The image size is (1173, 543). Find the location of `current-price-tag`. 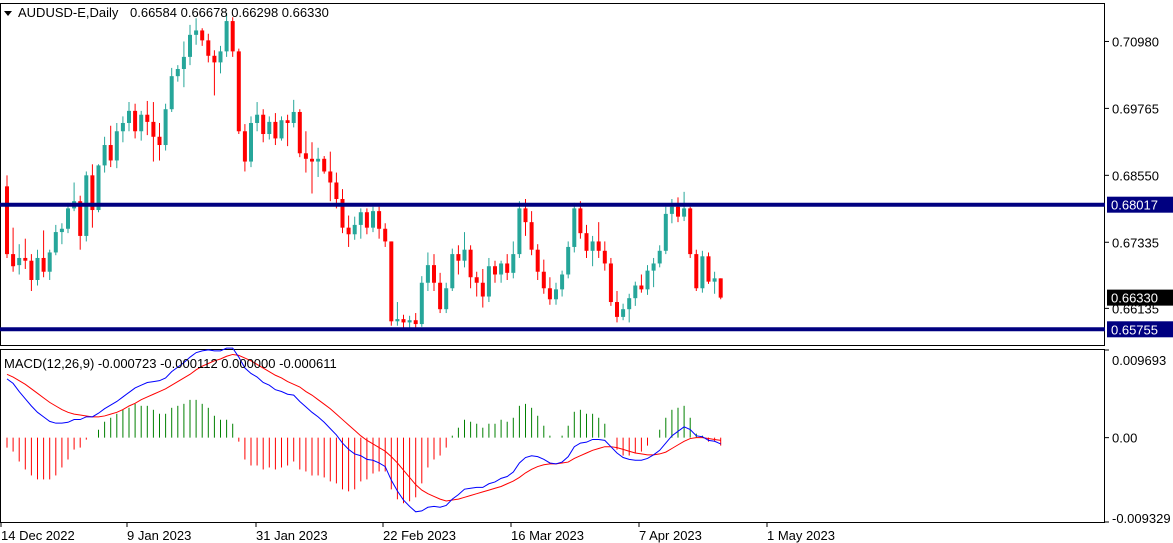

current-price-tag is located at coordinates (1140, 297).